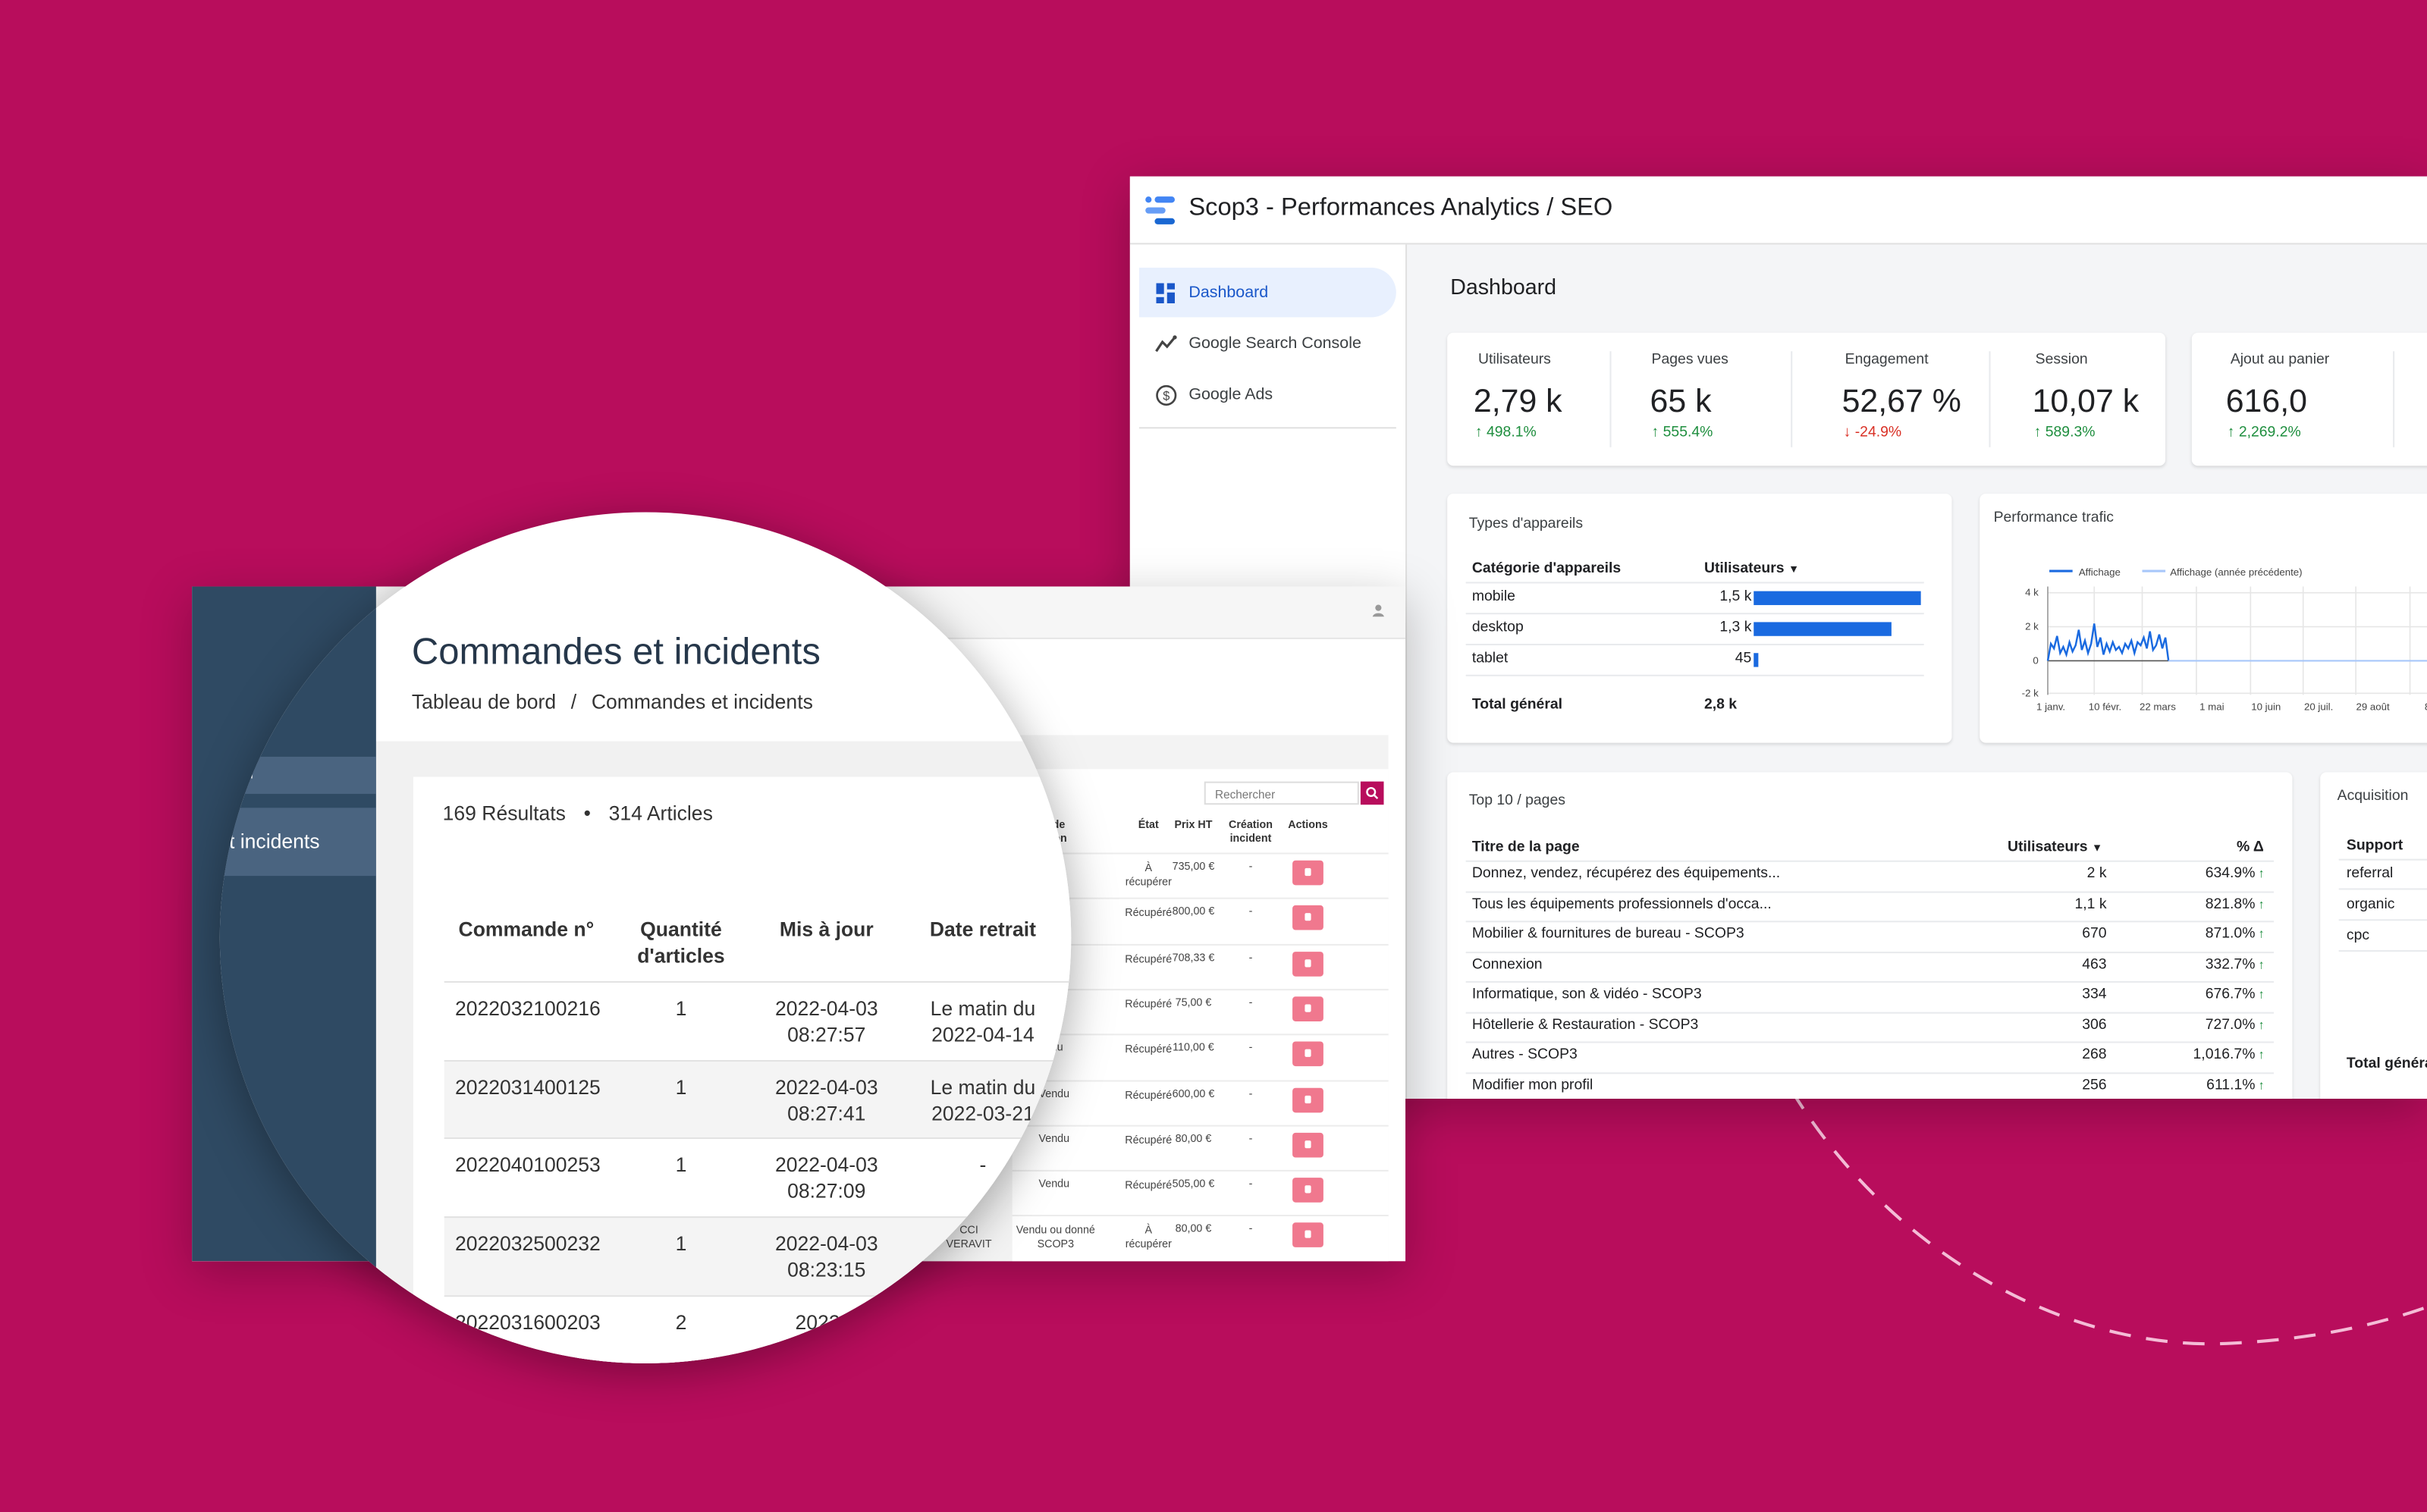 Image resolution: width=2427 pixels, height=1512 pixels. I want to click on kpi-add-to-cart: Ajout au panier 616,0 ↑ 2,269.2%, so click(2285, 399).